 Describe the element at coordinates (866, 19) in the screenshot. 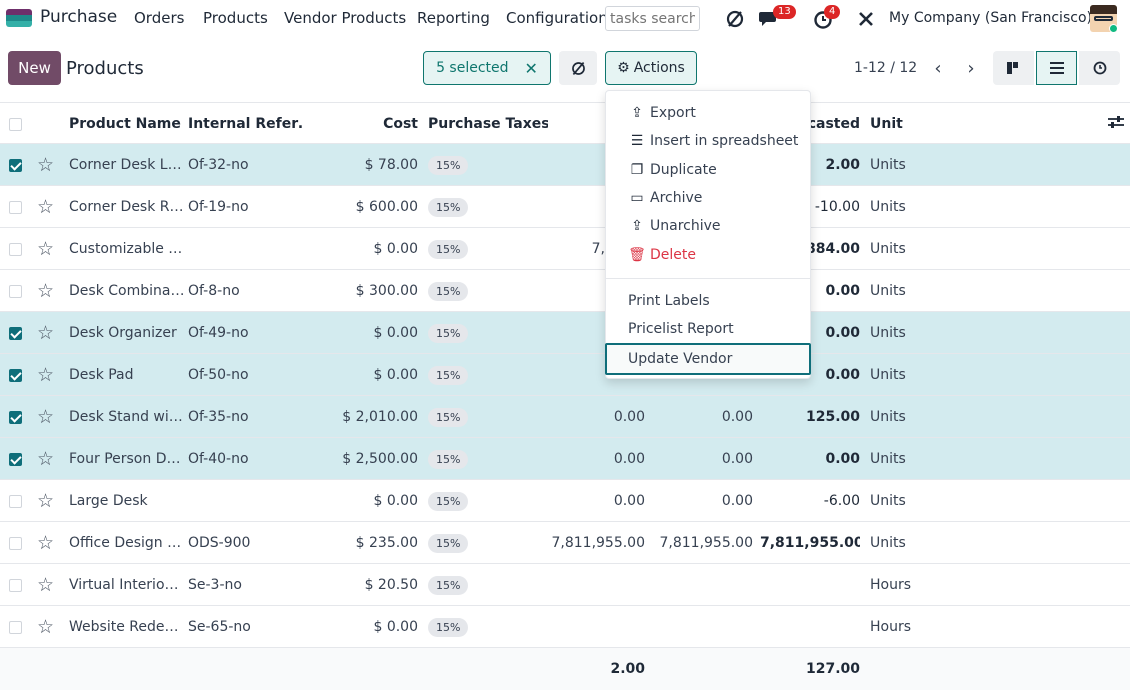

I see `tools-icon` at that location.